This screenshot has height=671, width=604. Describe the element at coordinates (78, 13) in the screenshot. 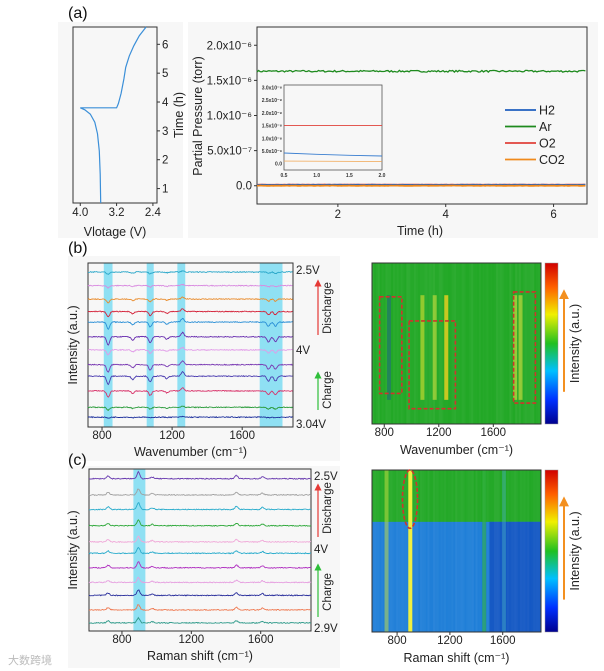

I see `panel-label-a: (a)` at that location.